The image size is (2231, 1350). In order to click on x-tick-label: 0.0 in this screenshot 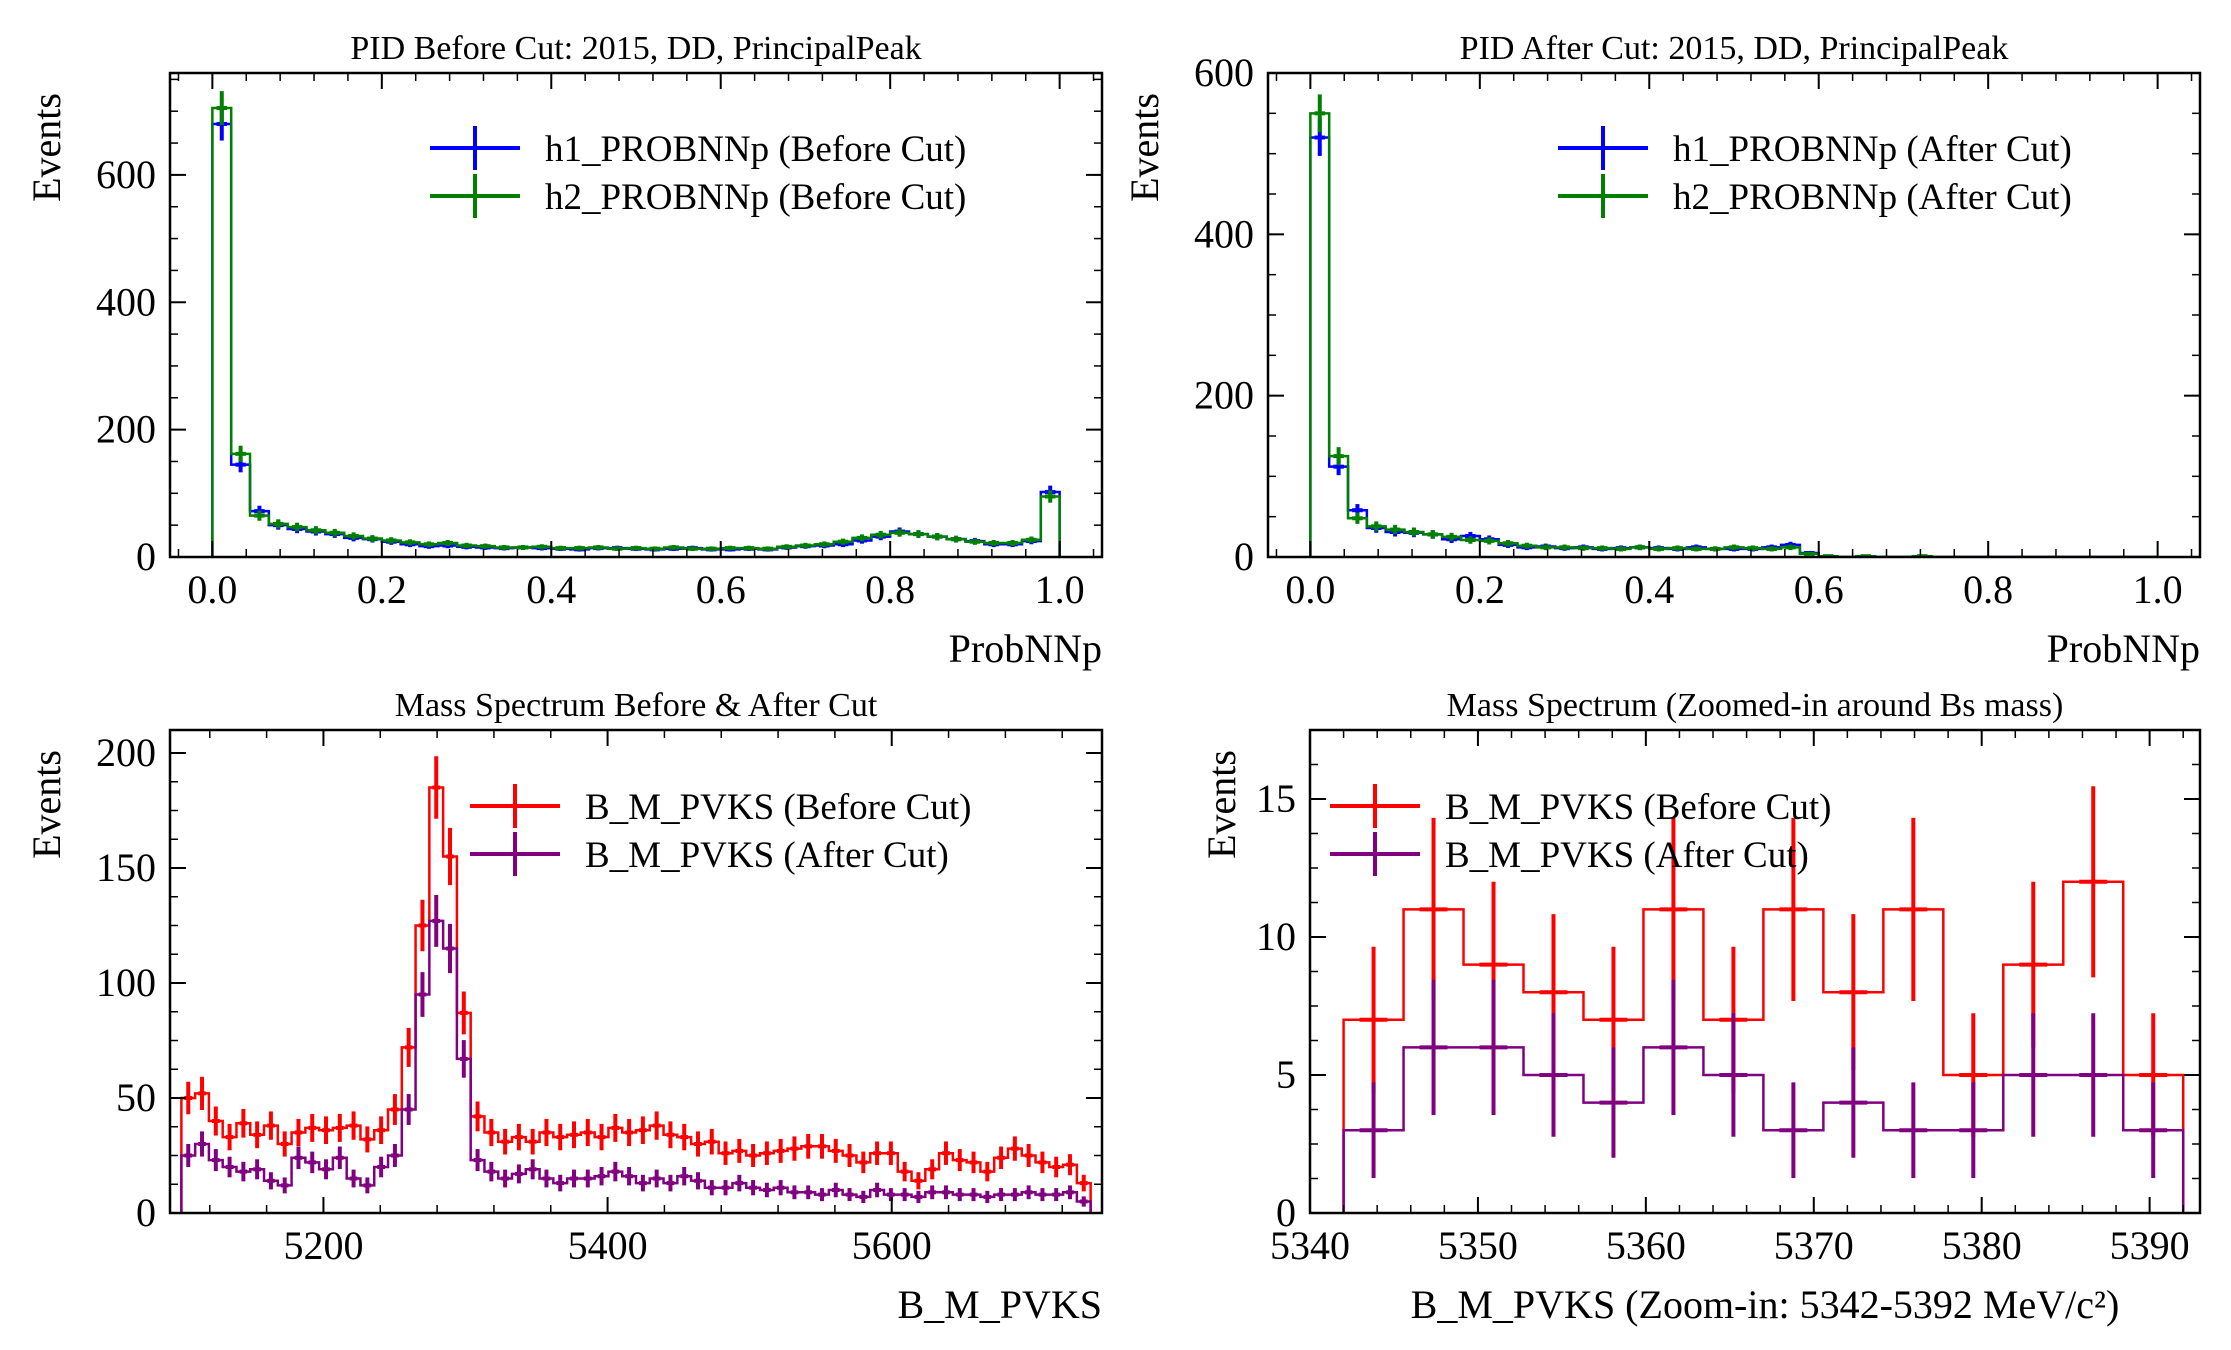, I will do `click(1310, 589)`.